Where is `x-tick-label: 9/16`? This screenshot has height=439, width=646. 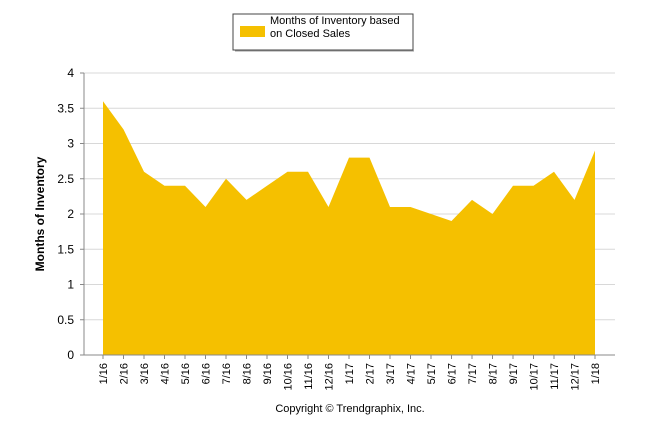
x-tick-label: 9/16 is located at coordinates (268, 373).